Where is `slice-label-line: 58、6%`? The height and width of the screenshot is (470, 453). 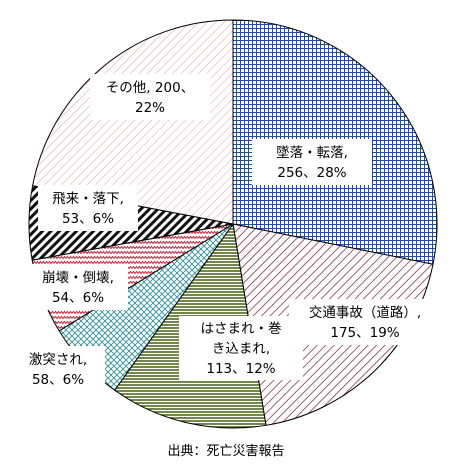 slice-label-line: 58、6% is located at coordinates (58, 380).